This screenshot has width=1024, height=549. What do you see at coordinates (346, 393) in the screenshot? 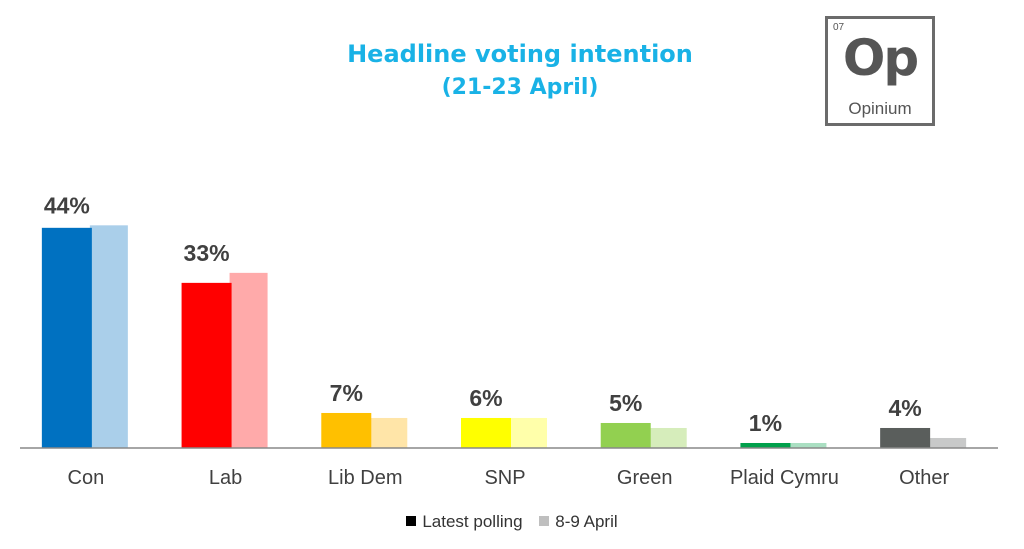
I see `data-label-2: 7%` at bounding box center [346, 393].